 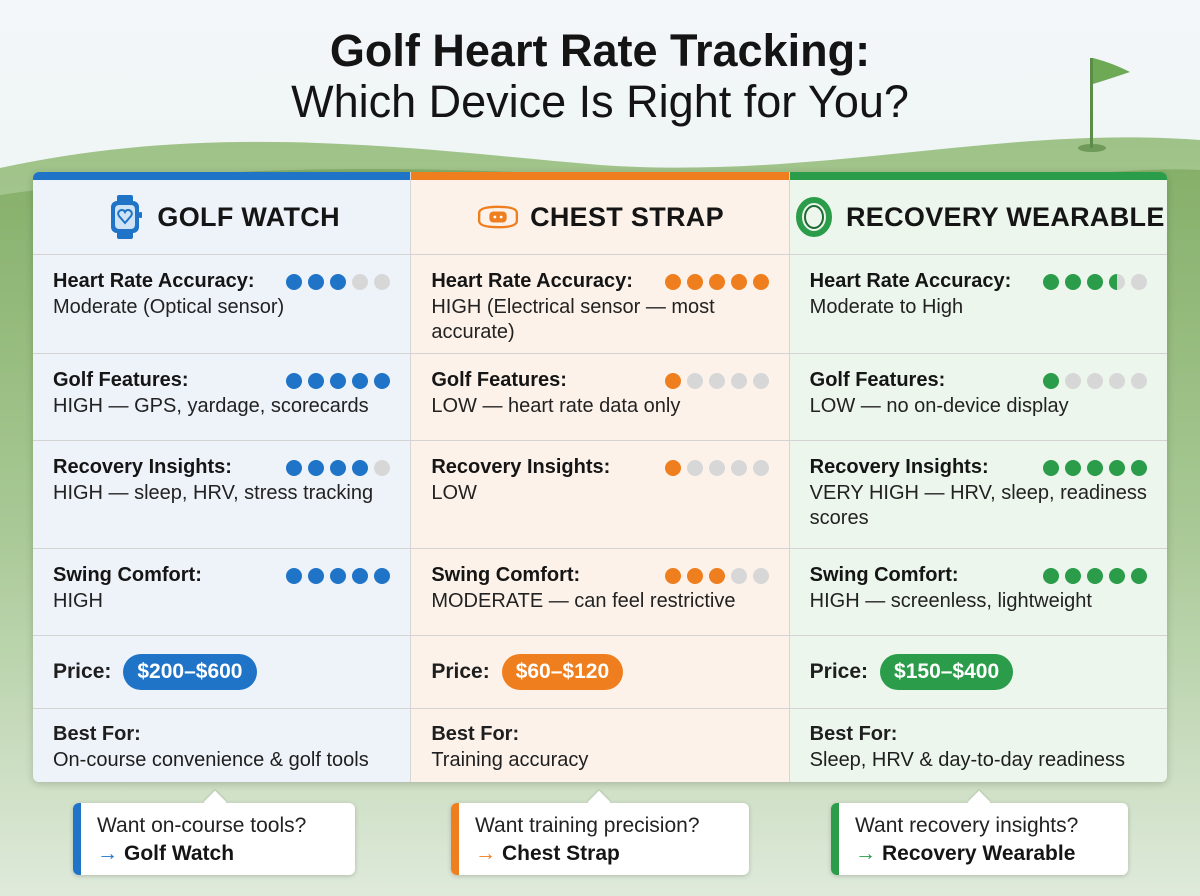 What do you see at coordinates (498, 217) in the screenshot?
I see `chest-strap-icon` at bounding box center [498, 217].